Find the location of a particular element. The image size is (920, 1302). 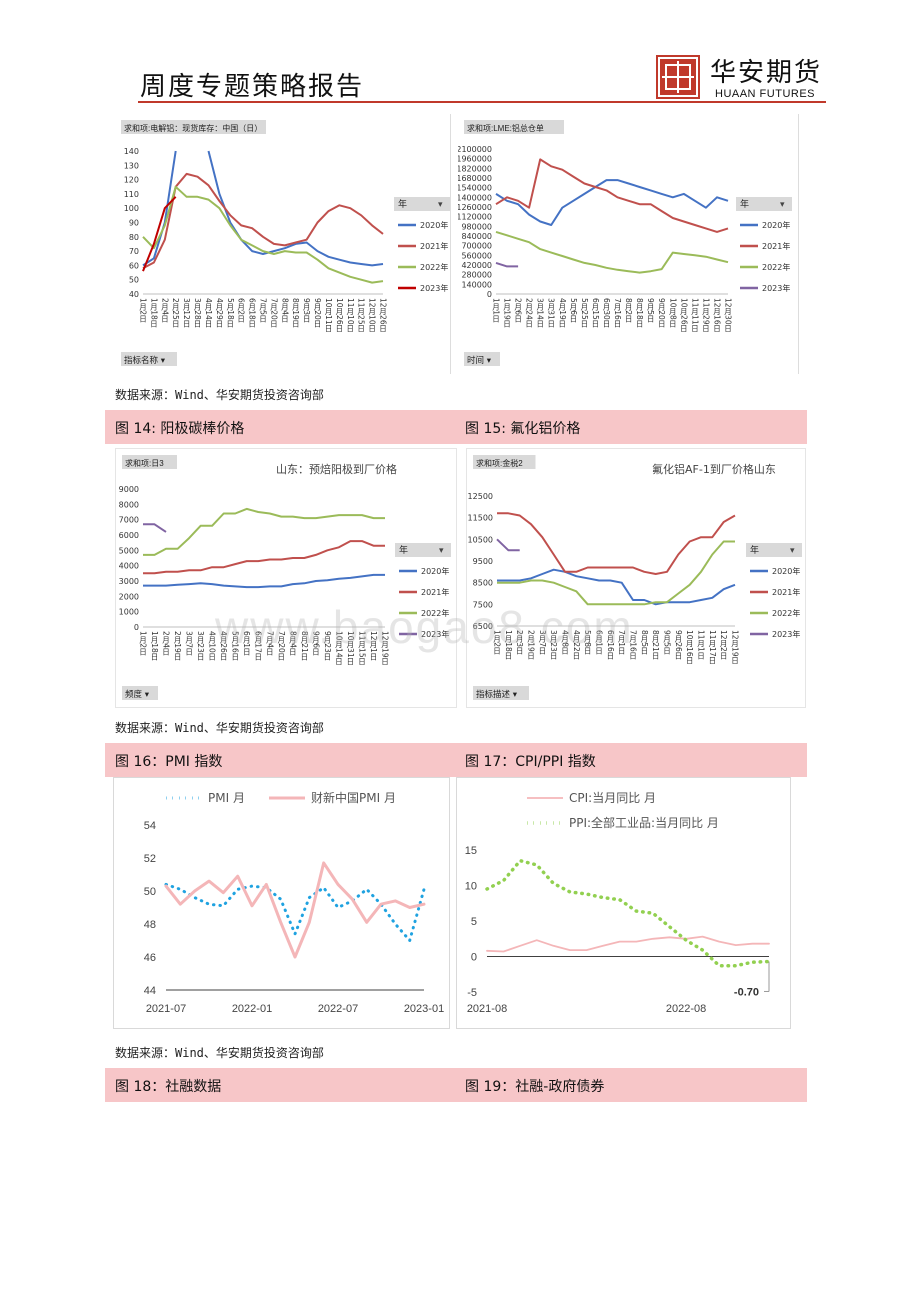

y-tick-label: 4000 is located at coordinates (129, 566).